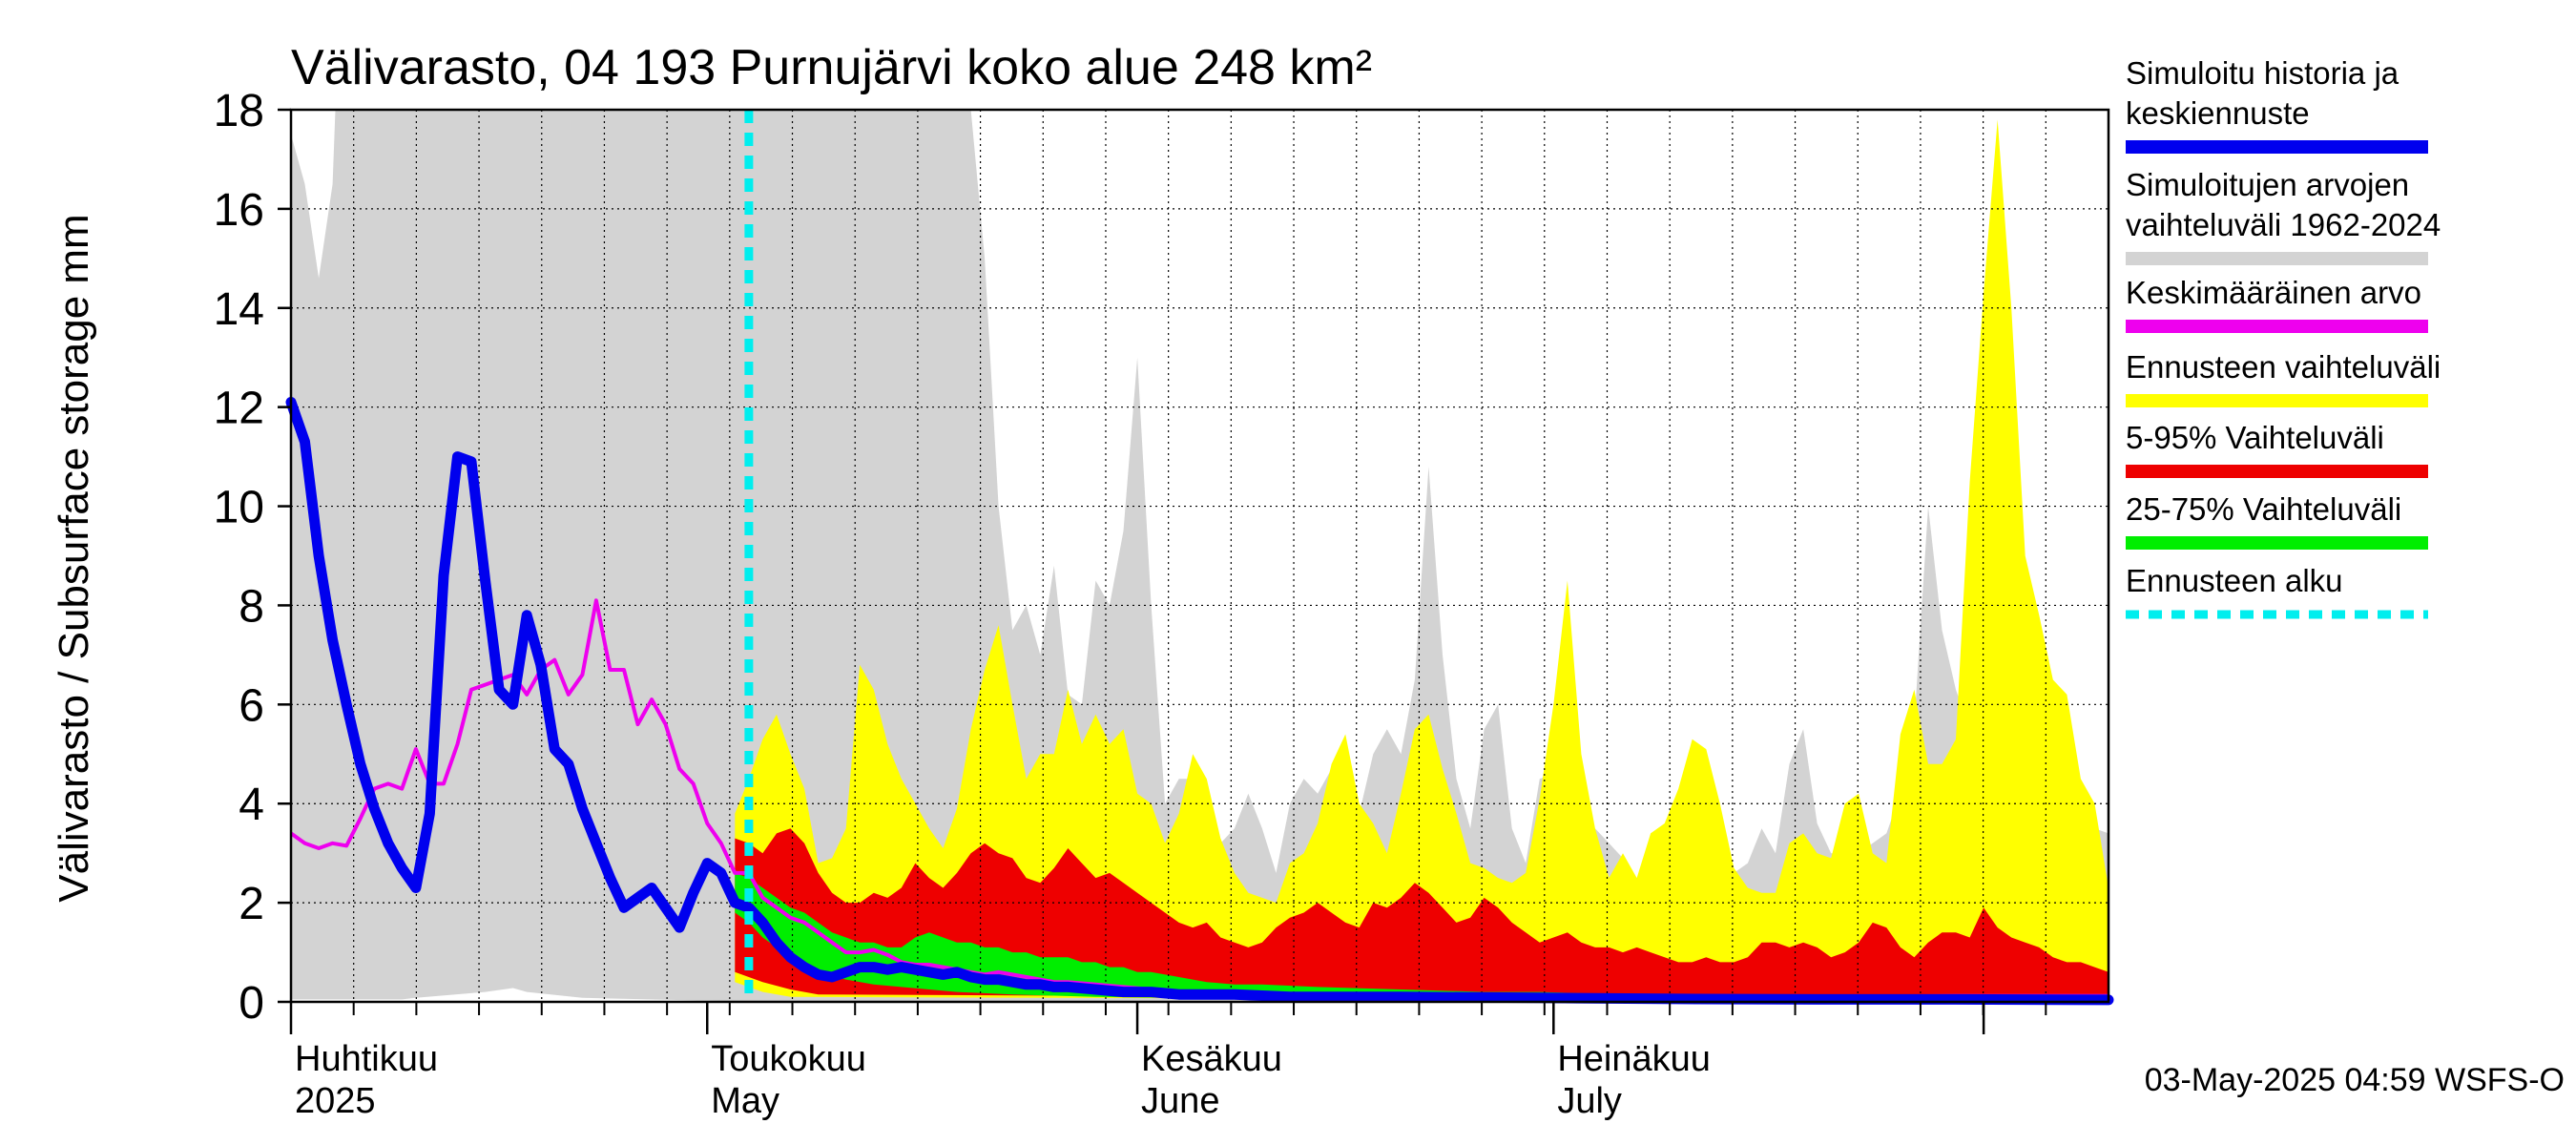  Describe the element at coordinates (239, 310) in the screenshot. I see `y-tick-label: 14` at that location.